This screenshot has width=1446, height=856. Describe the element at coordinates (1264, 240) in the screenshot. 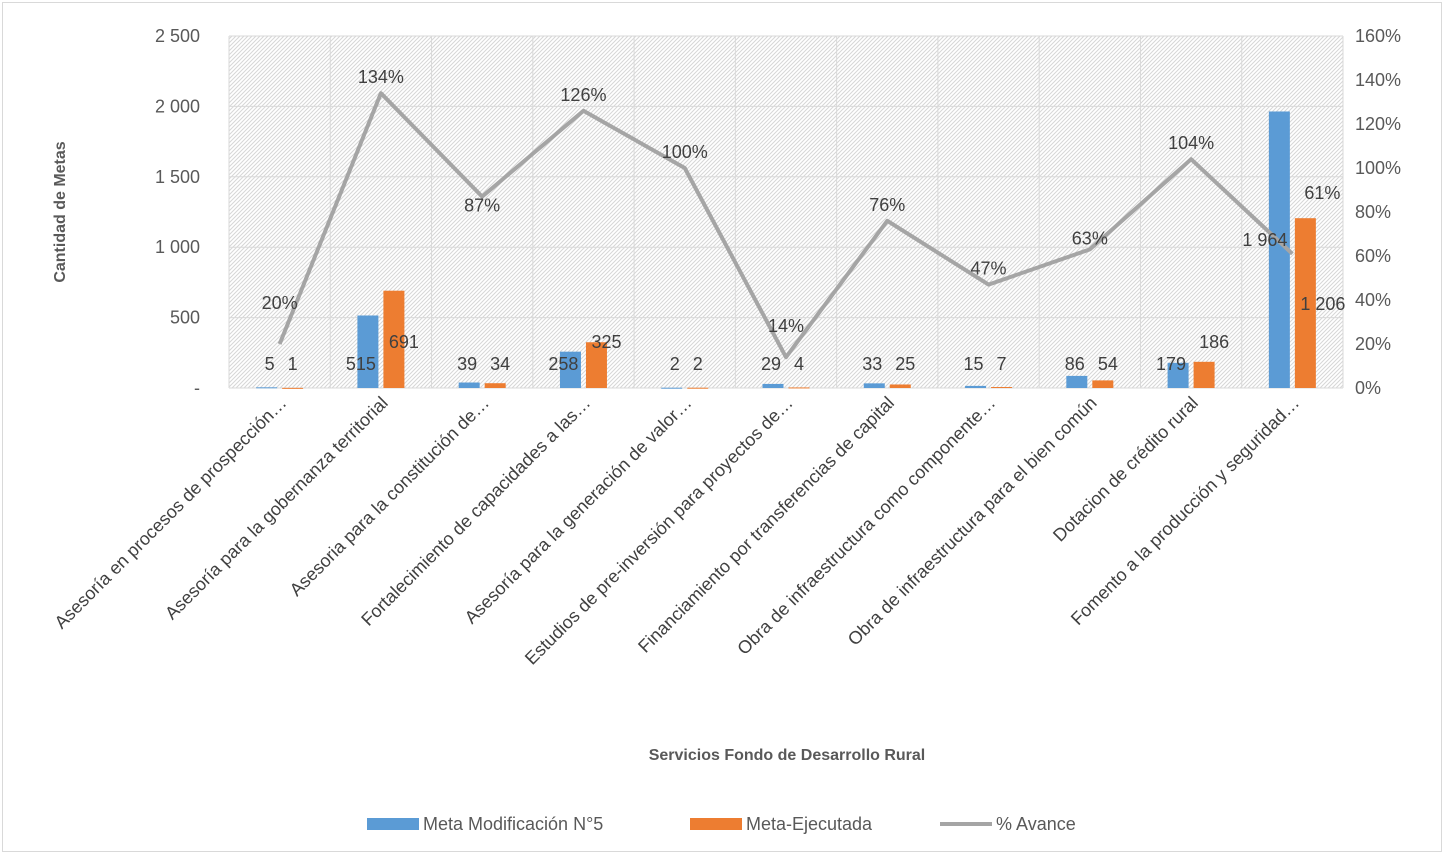

I see `label-meta-modificacion: 1 964` at that location.